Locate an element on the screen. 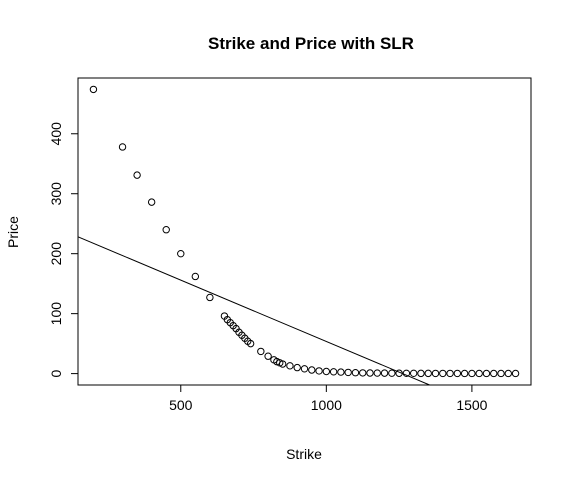 This screenshot has height=484, width=573. x-tick-label: 1500 is located at coordinates (471, 405).